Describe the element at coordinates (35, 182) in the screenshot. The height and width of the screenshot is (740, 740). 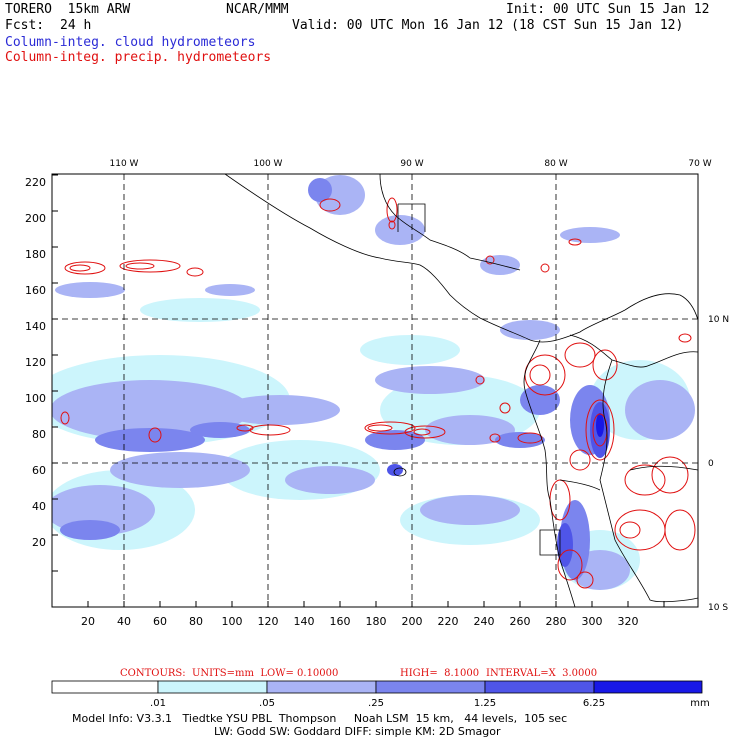
I see `y-tick-label: 220` at that location.